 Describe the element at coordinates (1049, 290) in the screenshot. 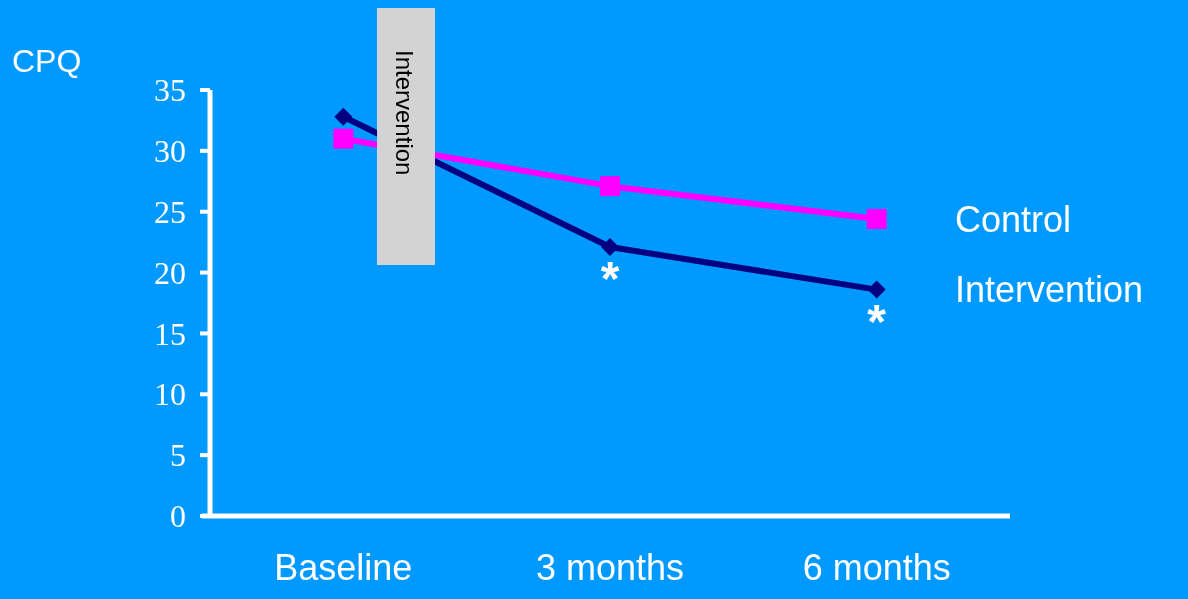

I see `annotation: Intervention` at that location.